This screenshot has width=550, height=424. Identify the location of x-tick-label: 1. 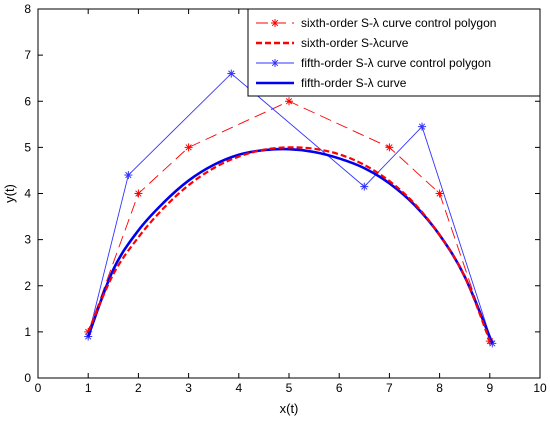
(88, 388).